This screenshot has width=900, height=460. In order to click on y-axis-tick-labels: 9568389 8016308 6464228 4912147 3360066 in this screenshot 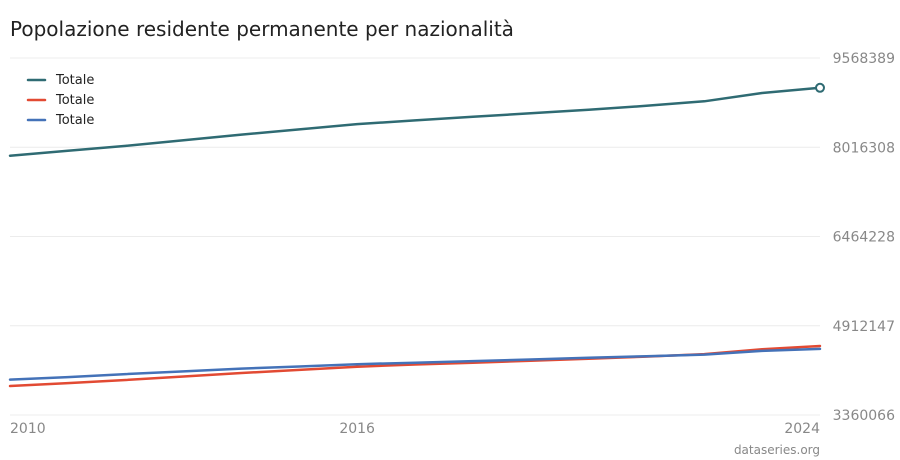, I will do `click(864, 237)`.